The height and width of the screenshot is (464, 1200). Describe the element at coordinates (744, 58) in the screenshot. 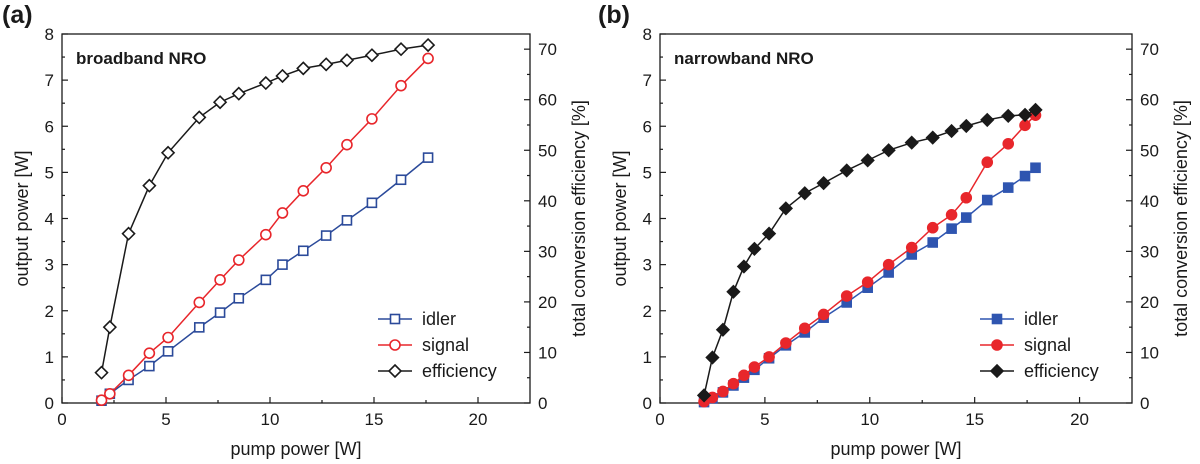

I see `chart-title: narrowband NRO` at that location.